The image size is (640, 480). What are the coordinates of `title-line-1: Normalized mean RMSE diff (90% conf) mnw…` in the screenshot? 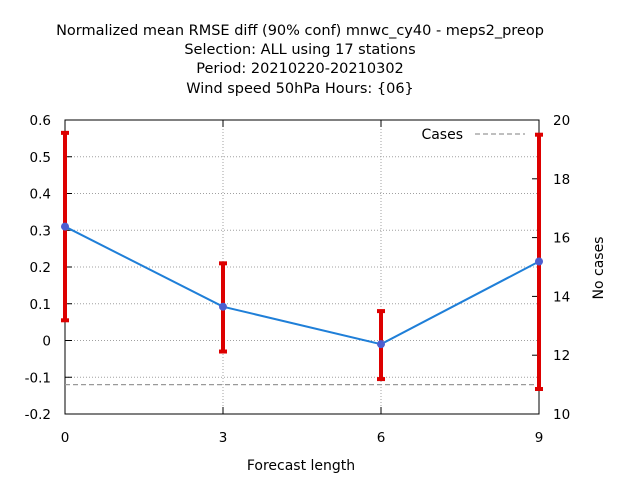 It's located at (300, 31).